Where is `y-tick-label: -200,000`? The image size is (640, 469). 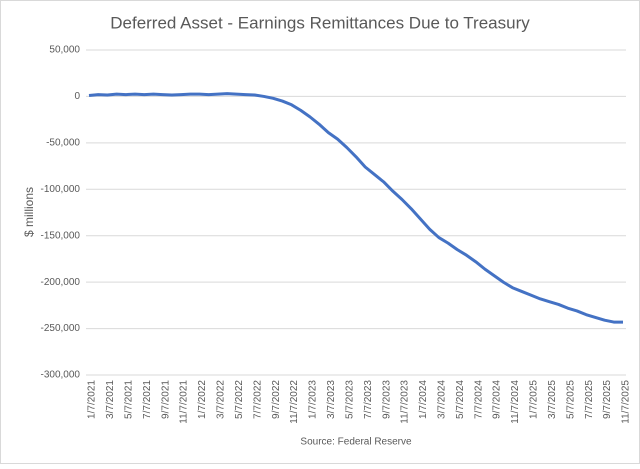
y-tick-label: -200,000 is located at coordinates (61, 282).